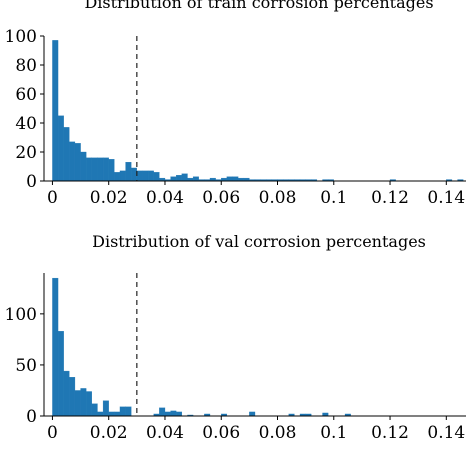  I want to click on train-x-tick-label: 0.04, so click(165, 198).